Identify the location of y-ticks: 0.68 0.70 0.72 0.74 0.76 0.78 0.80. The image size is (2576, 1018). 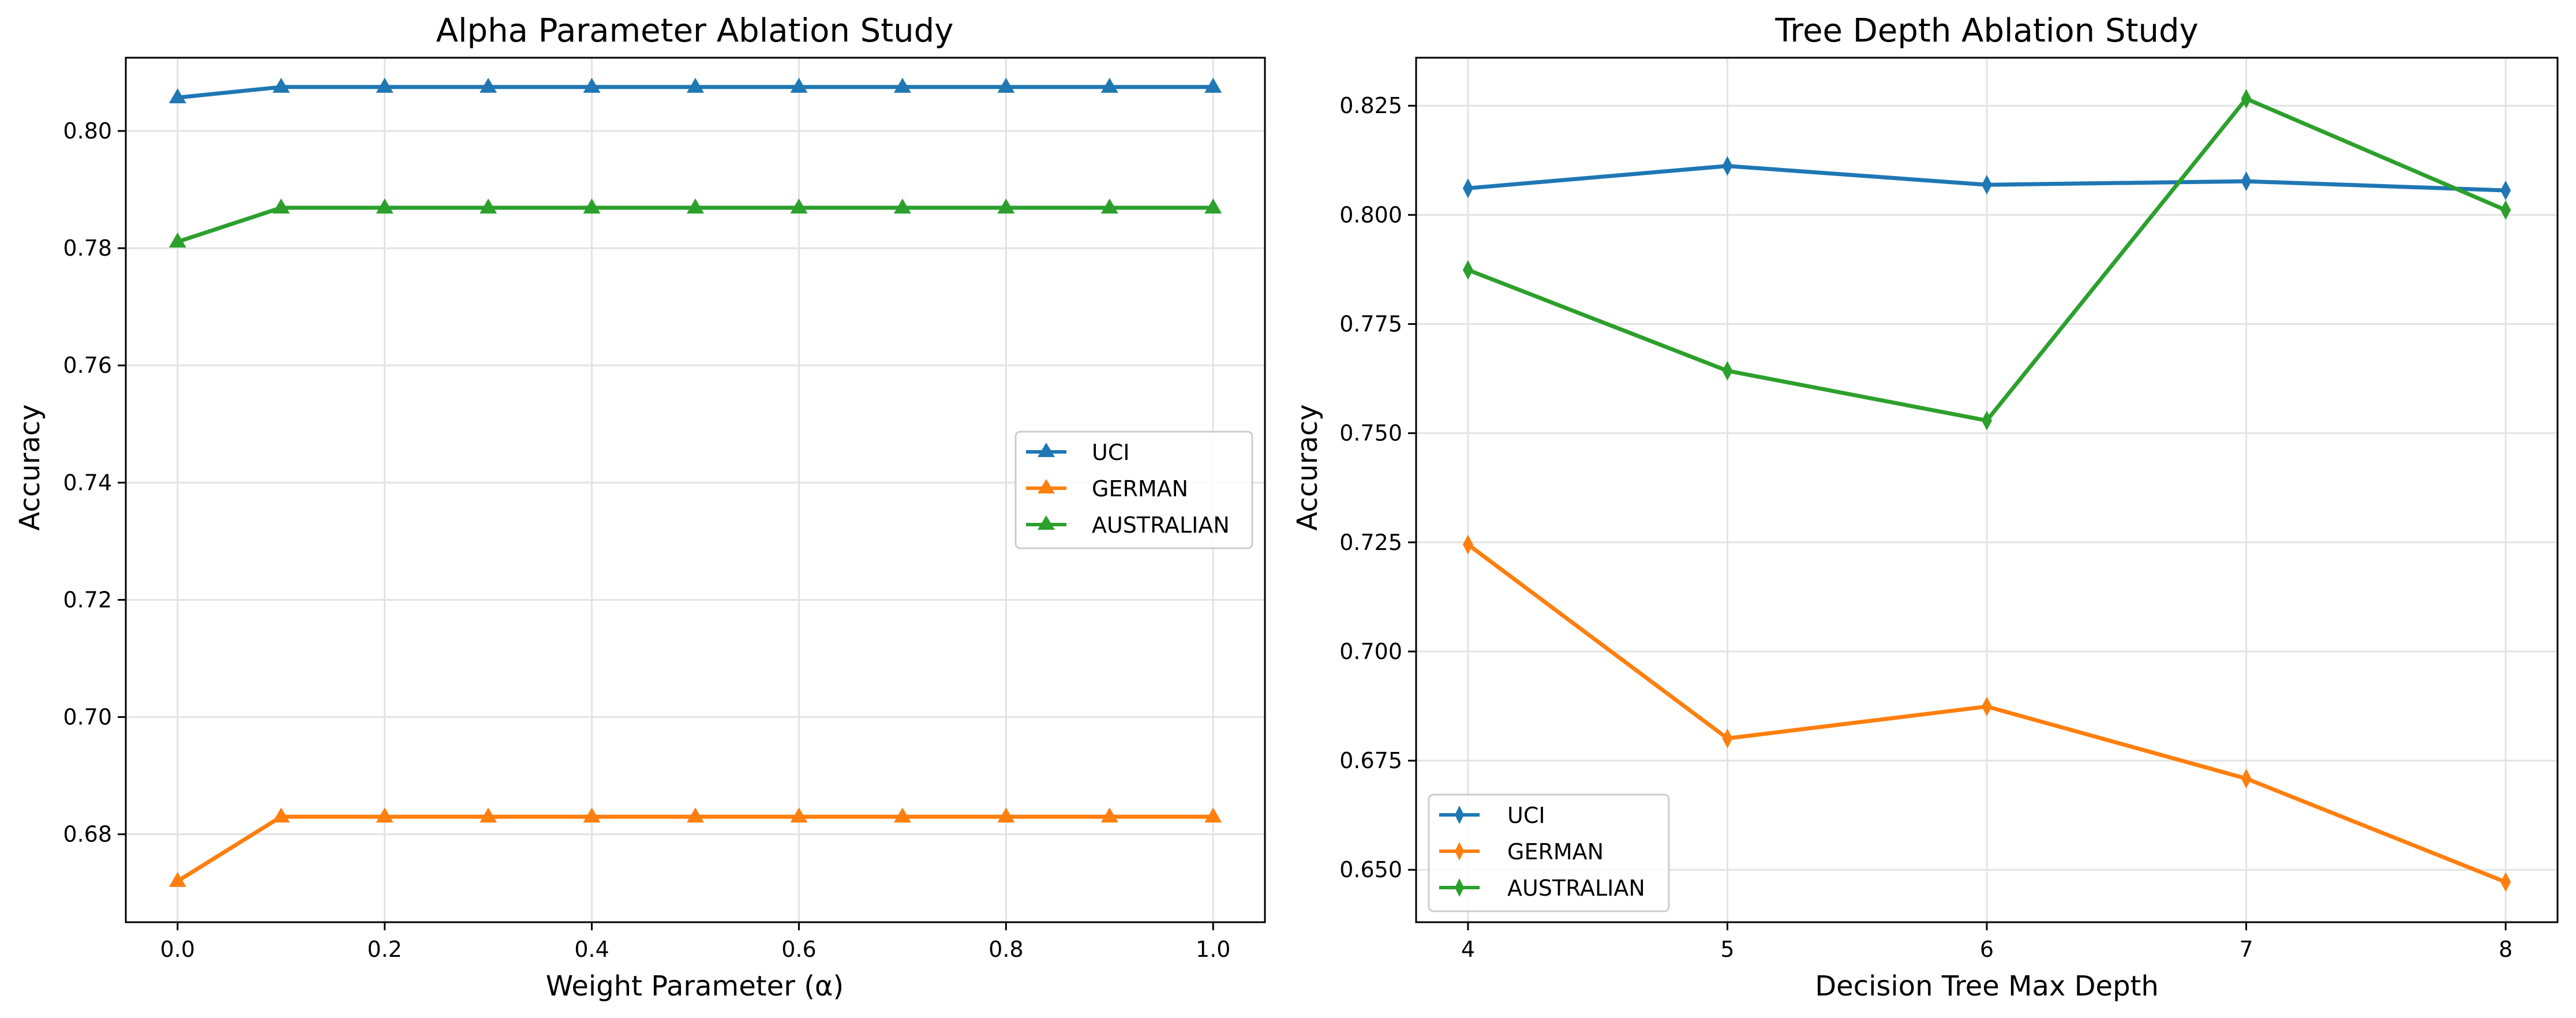
(95, 482).